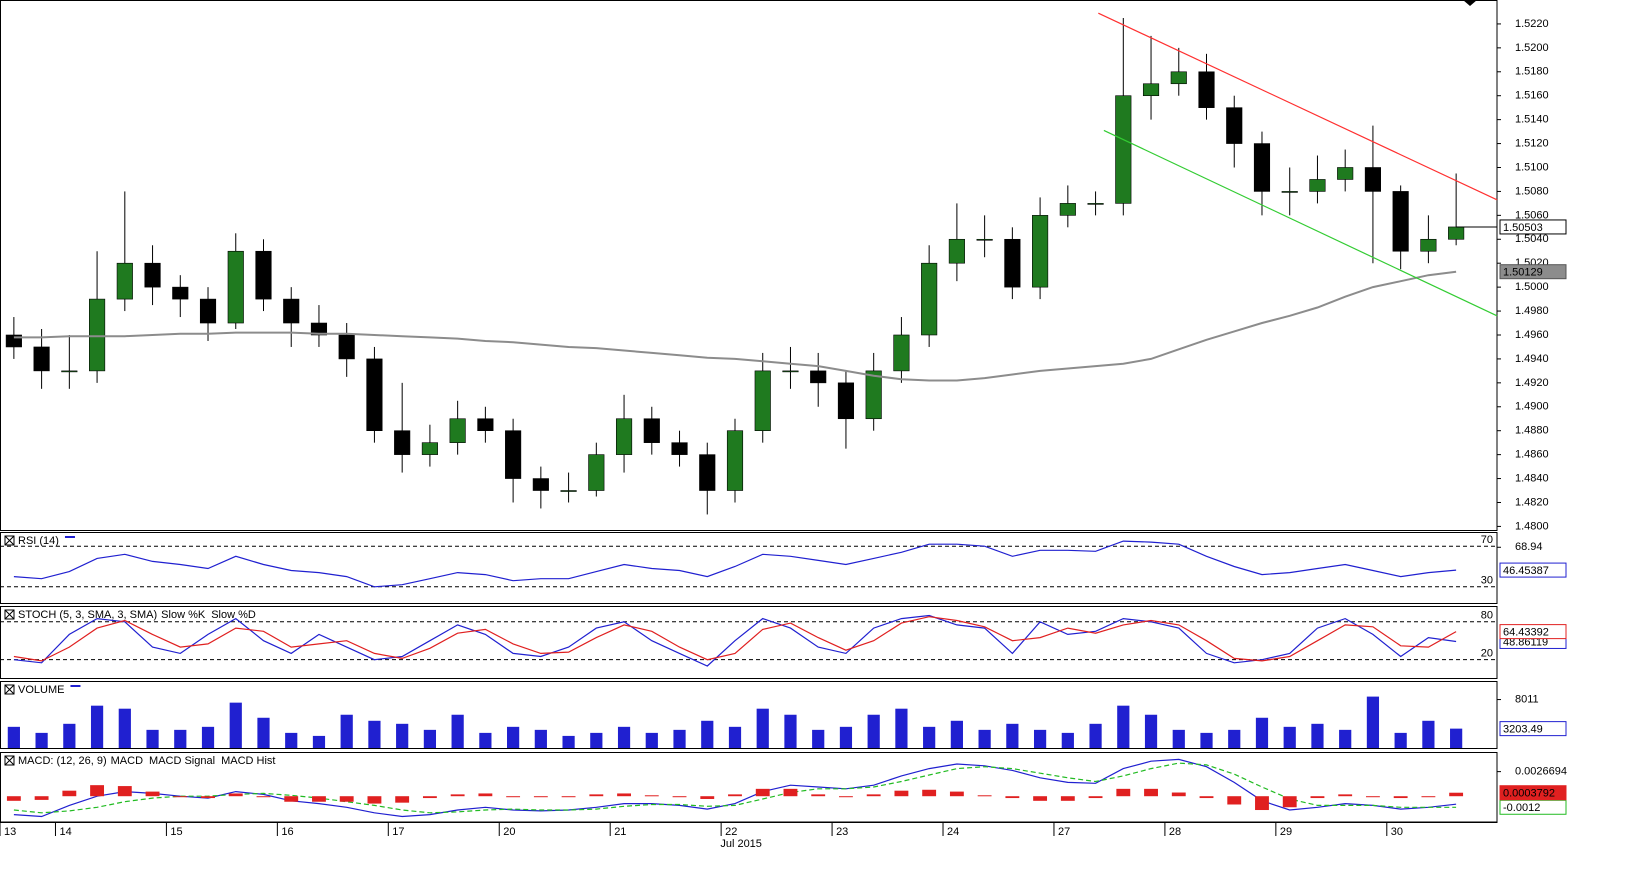  Describe the element at coordinates (10, 832) in the screenshot. I see `x-tick-label: 13` at that location.